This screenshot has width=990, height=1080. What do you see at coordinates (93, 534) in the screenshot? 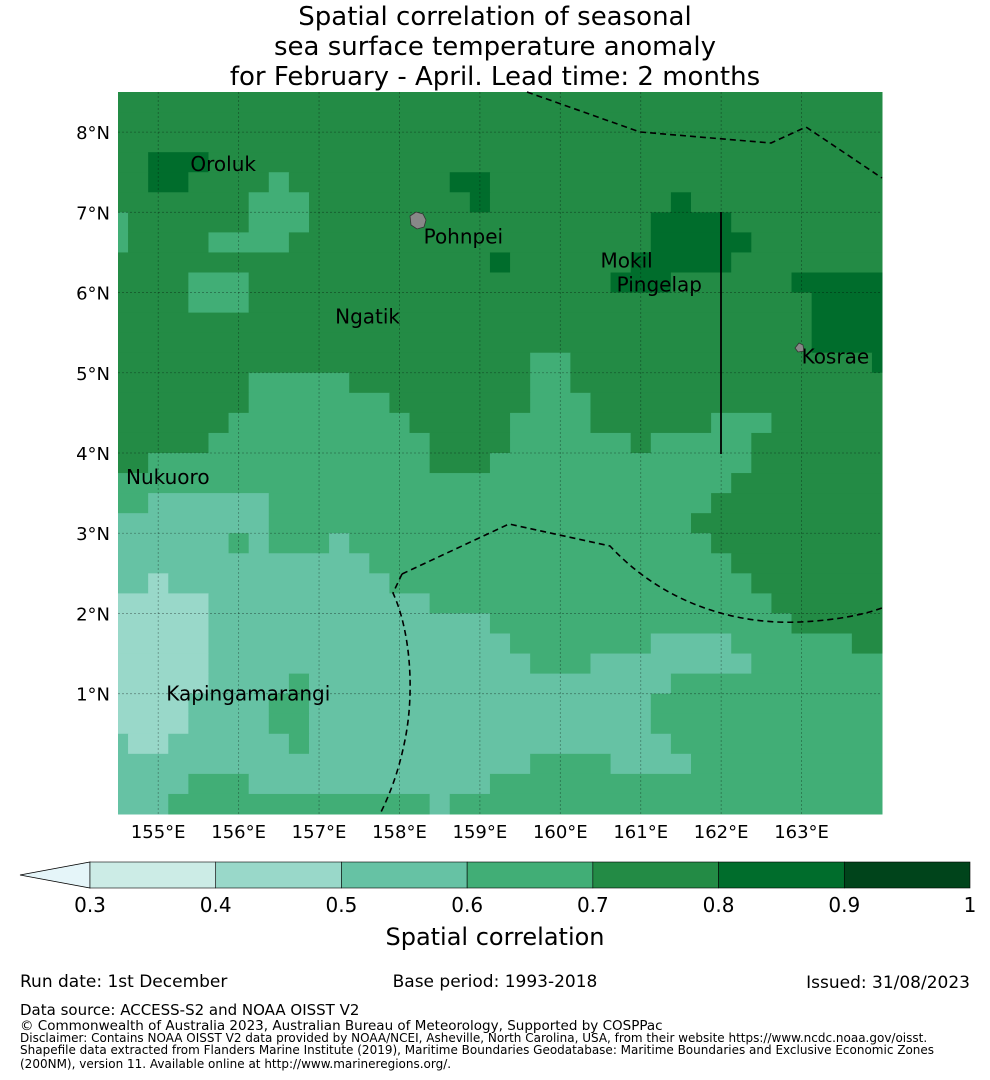
I see `latitude-tick-label: 3°N` at bounding box center [93, 534].